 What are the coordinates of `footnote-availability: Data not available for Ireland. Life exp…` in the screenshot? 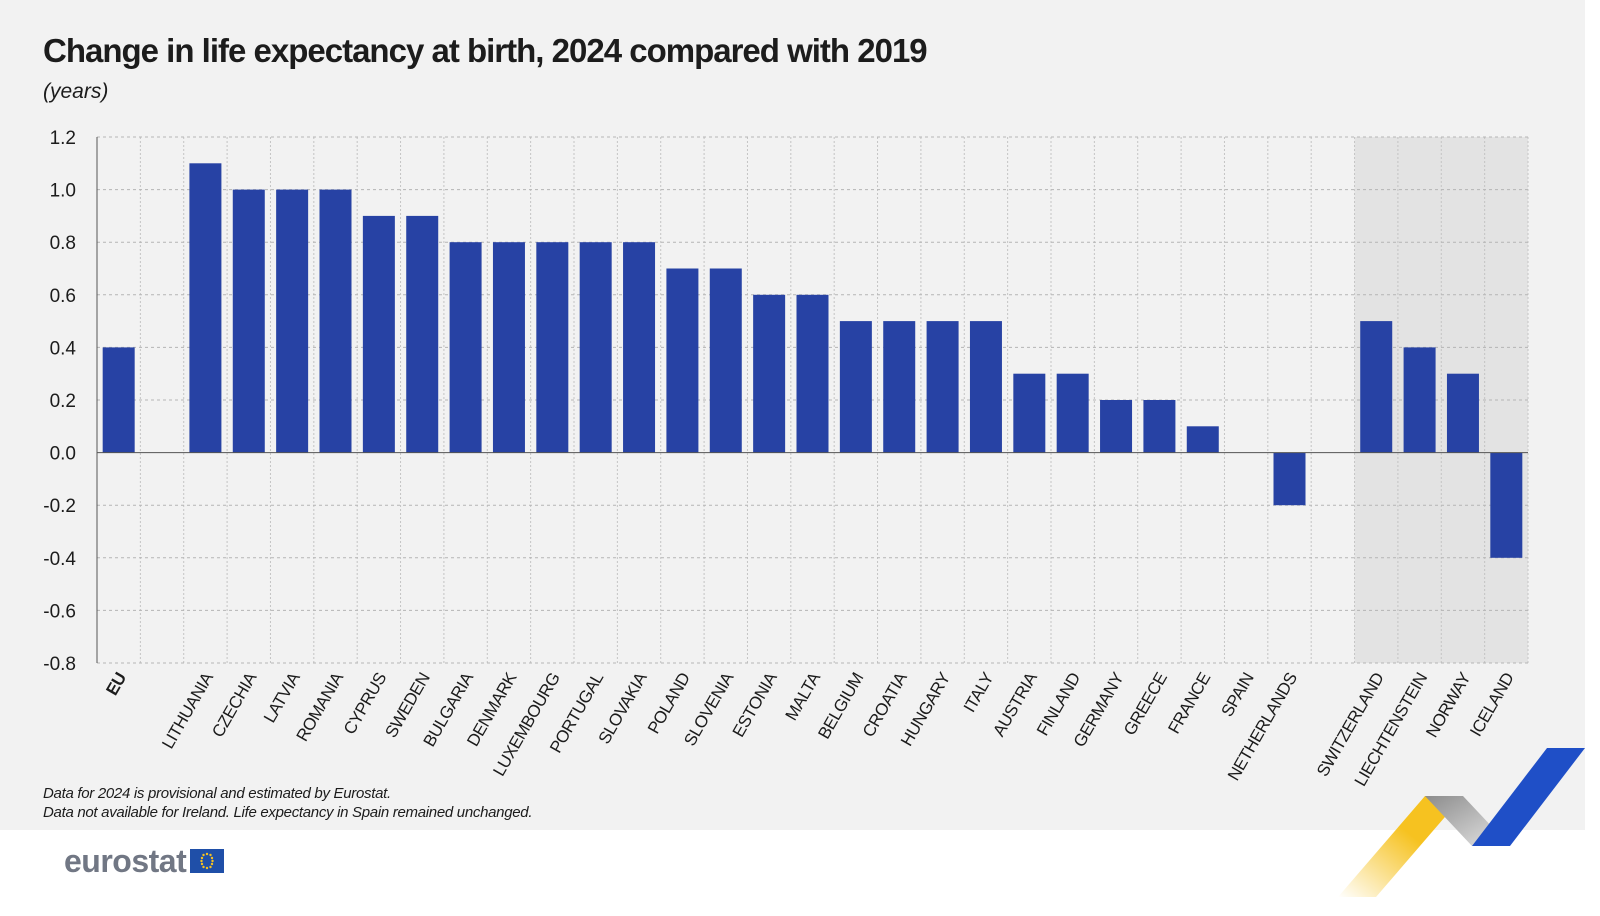 It's located at (288, 812).